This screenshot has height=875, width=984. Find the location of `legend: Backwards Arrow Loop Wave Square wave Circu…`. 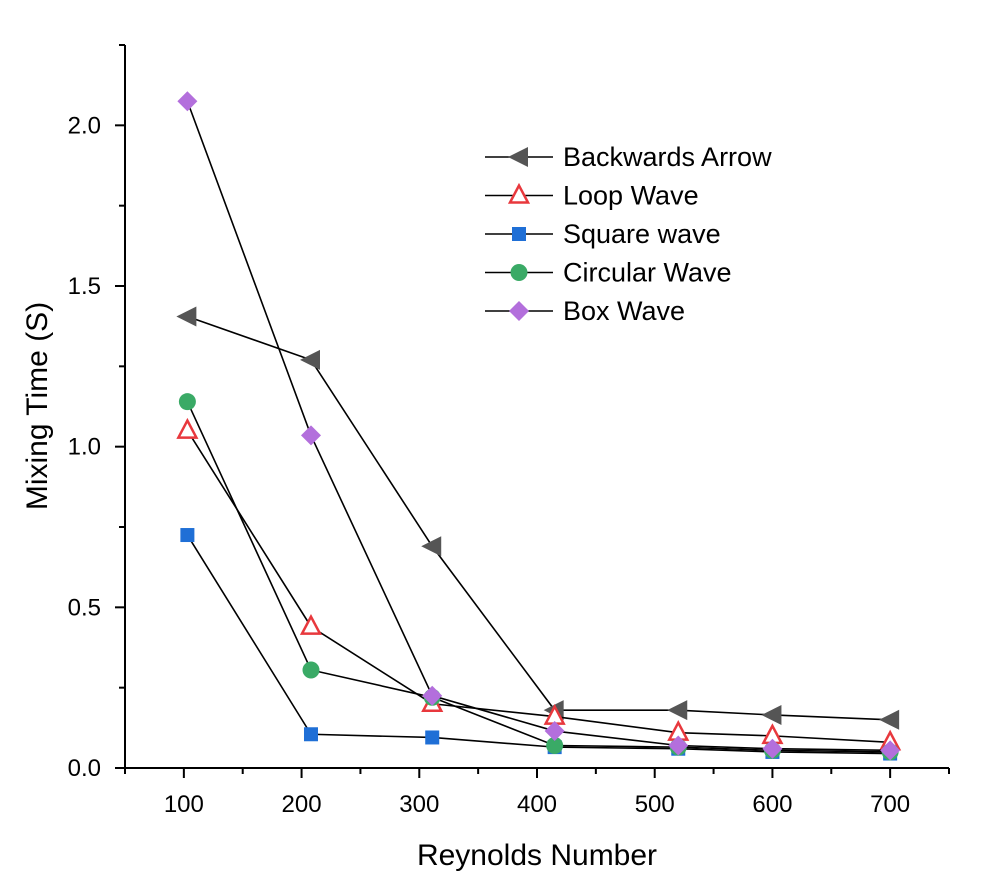

legend: Backwards Arrow Loop Wave Square wave Circu… is located at coordinates (628, 234).